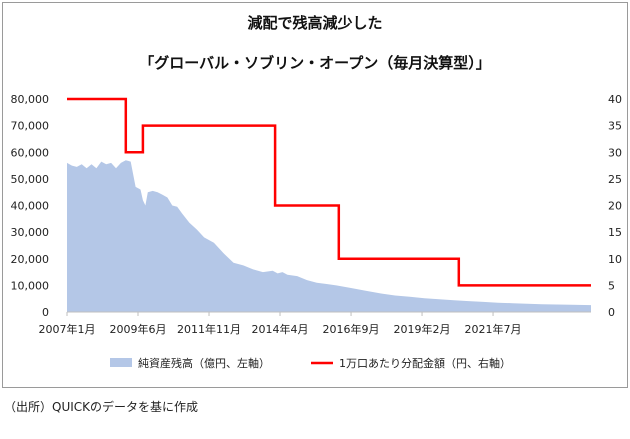 The height and width of the screenshot is (439, 630). What do you see at coordinates (615, 179) in the screenshot?
I see `y-right-tick-label: 25` at bounding box center [615, 179].